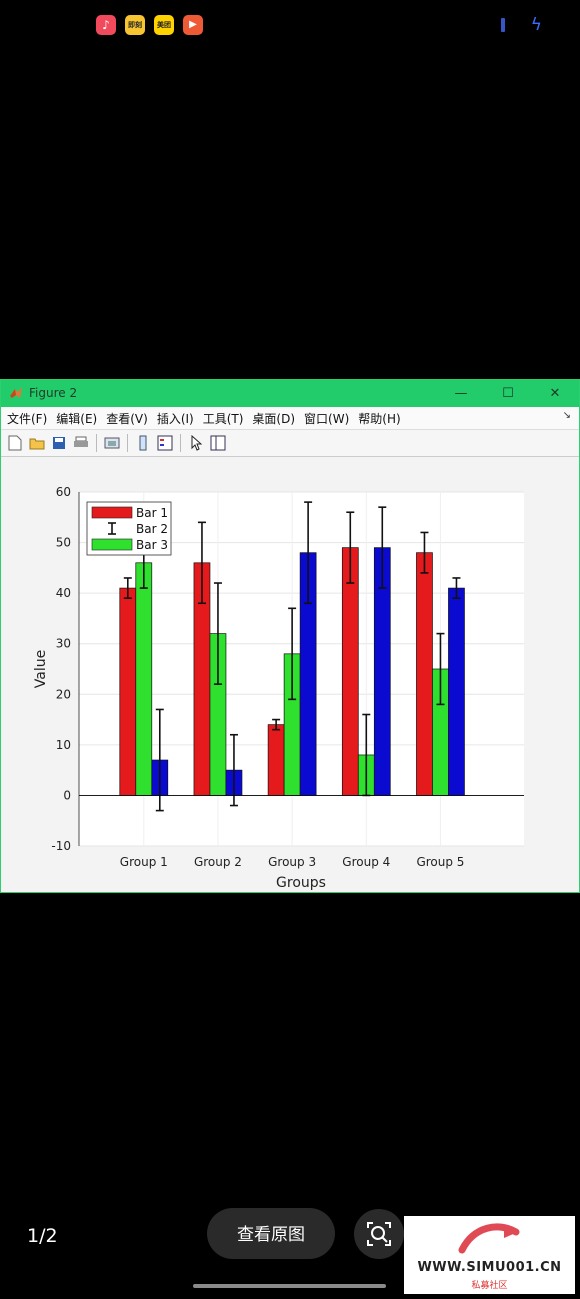 Image resolution: width=580 pixels, height=1299 pixels. Describe the element at coordinates (271, 1233) in the screenshot. I see `view-original-button: 查看原图` at that location.